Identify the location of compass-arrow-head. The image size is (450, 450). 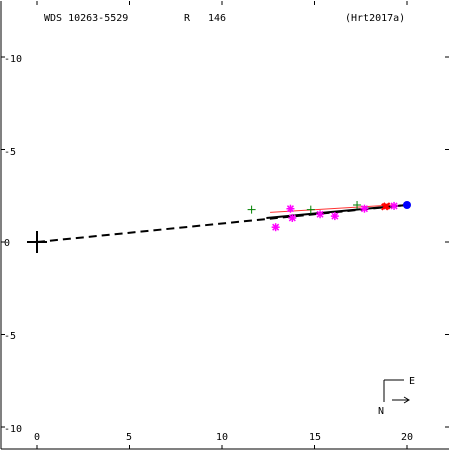
(406, 400).